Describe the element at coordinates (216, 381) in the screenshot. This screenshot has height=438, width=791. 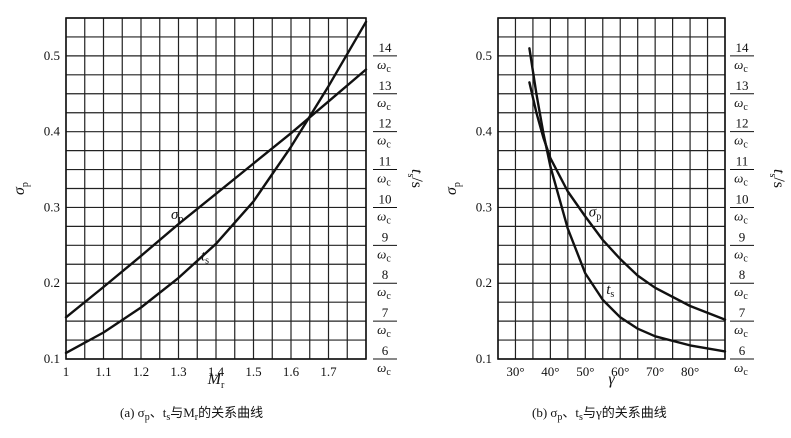
I see `x-axis-title: Mr` at that location.